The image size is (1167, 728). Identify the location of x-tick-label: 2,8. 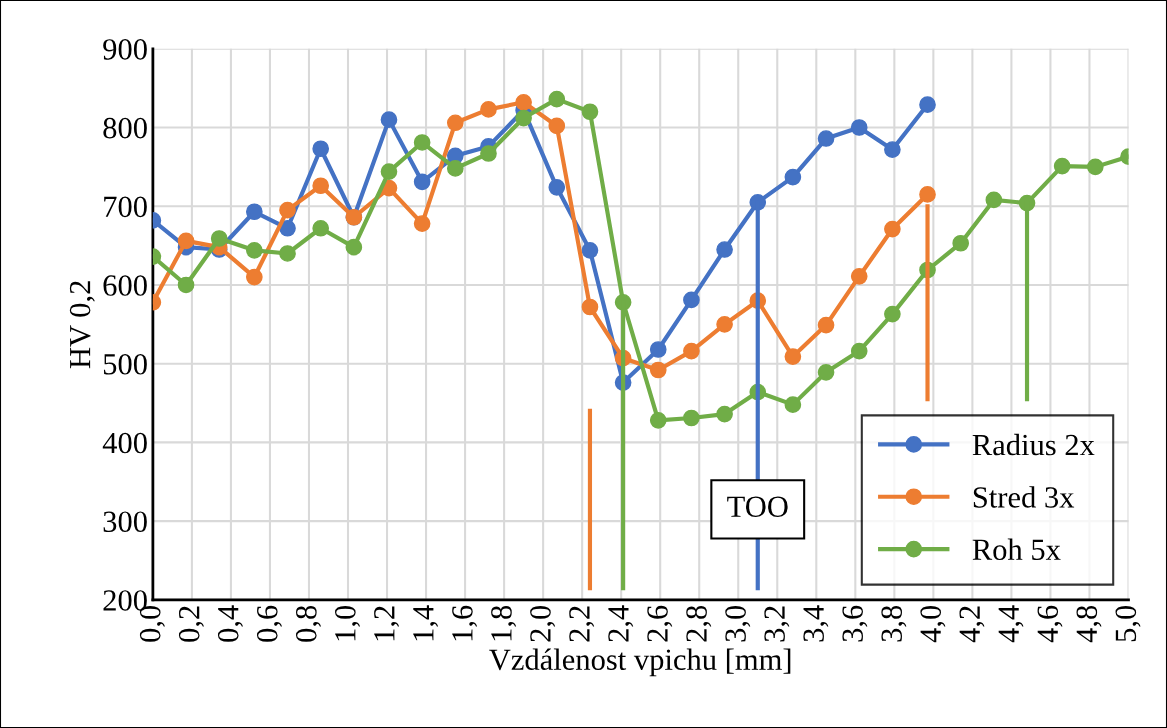
(699, 623).